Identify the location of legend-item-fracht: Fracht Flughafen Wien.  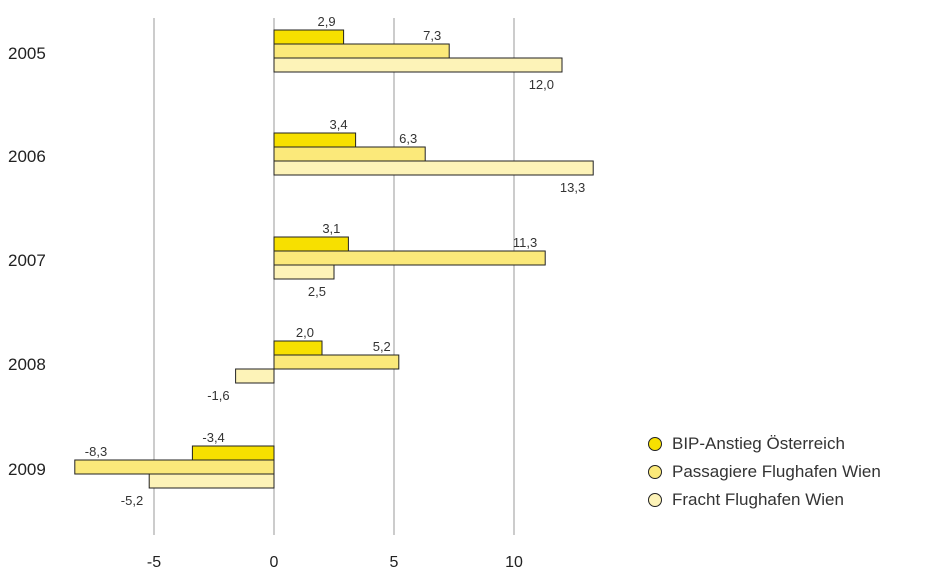
(764, 500).